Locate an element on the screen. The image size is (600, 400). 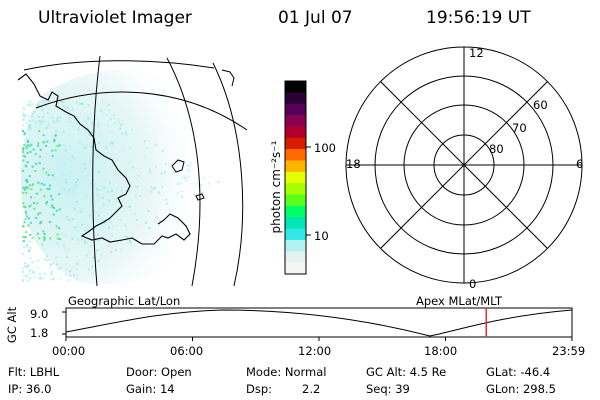
status-gain: Gain: 14 is located at coordinates (150, 389).